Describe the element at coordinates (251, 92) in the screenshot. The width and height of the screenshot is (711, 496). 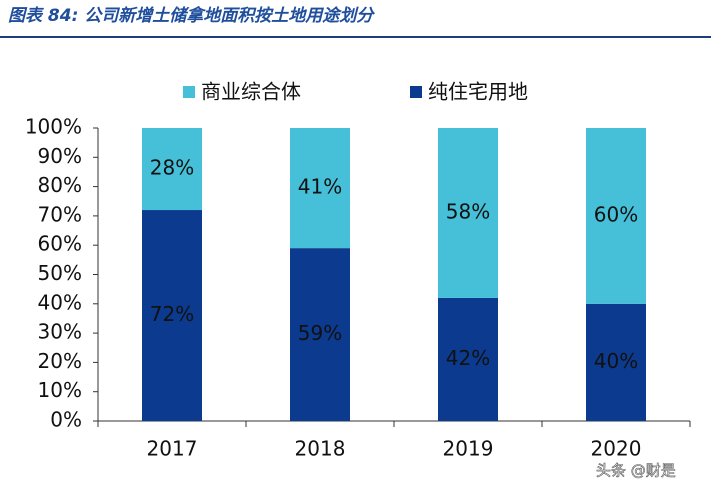
I see `legend-label: 商业综合体` at that location.